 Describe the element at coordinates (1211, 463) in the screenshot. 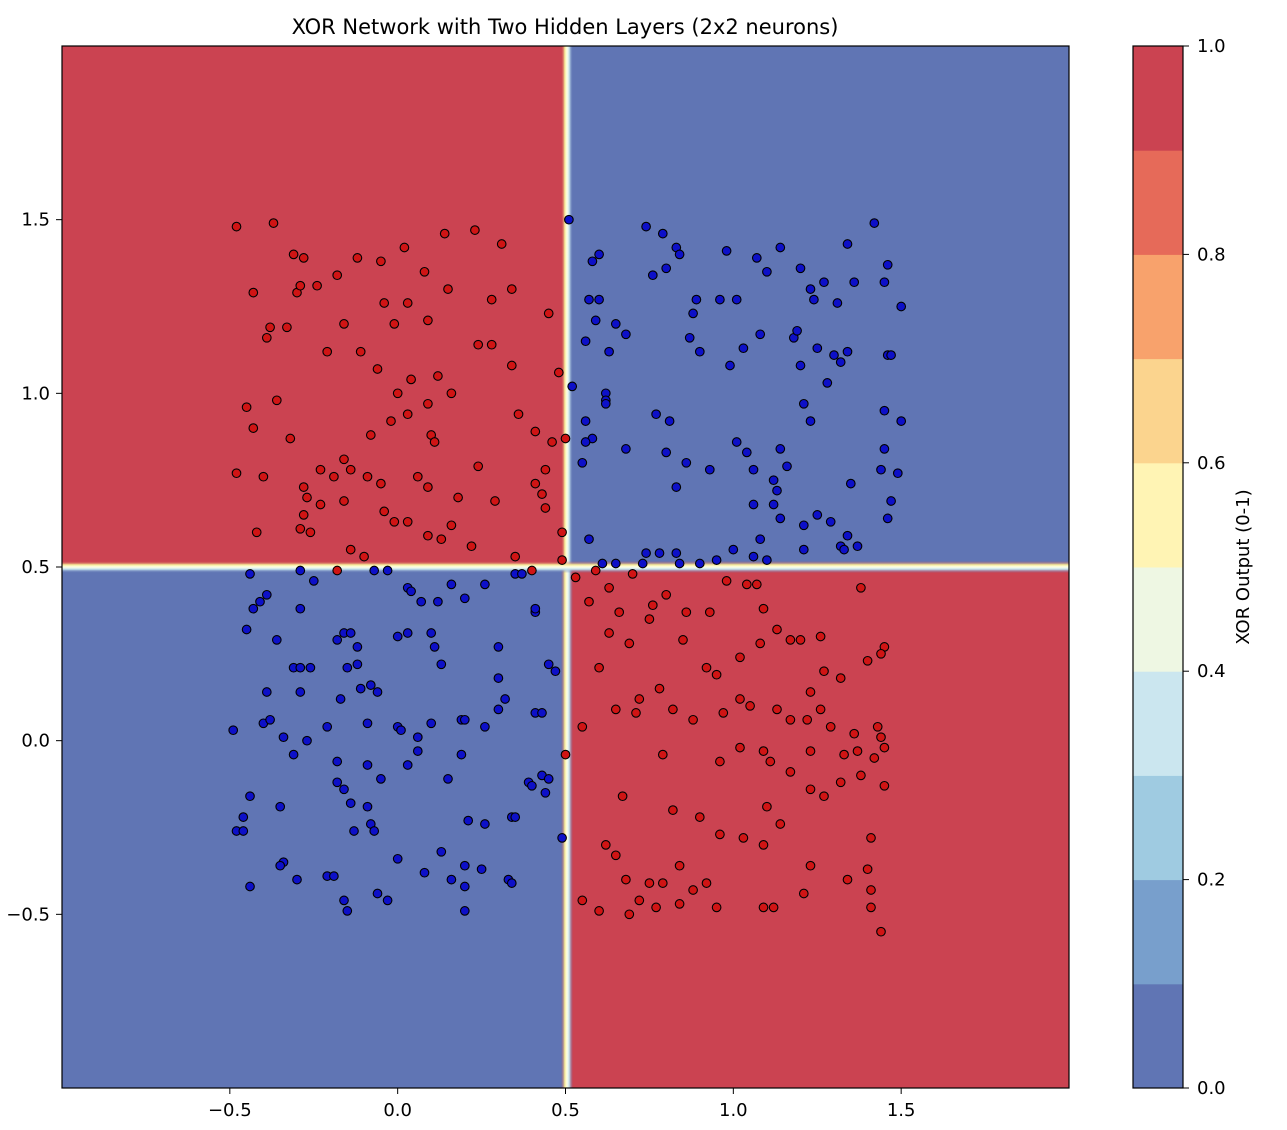

I see `colorbar-tick-label: 0.6` at that location.